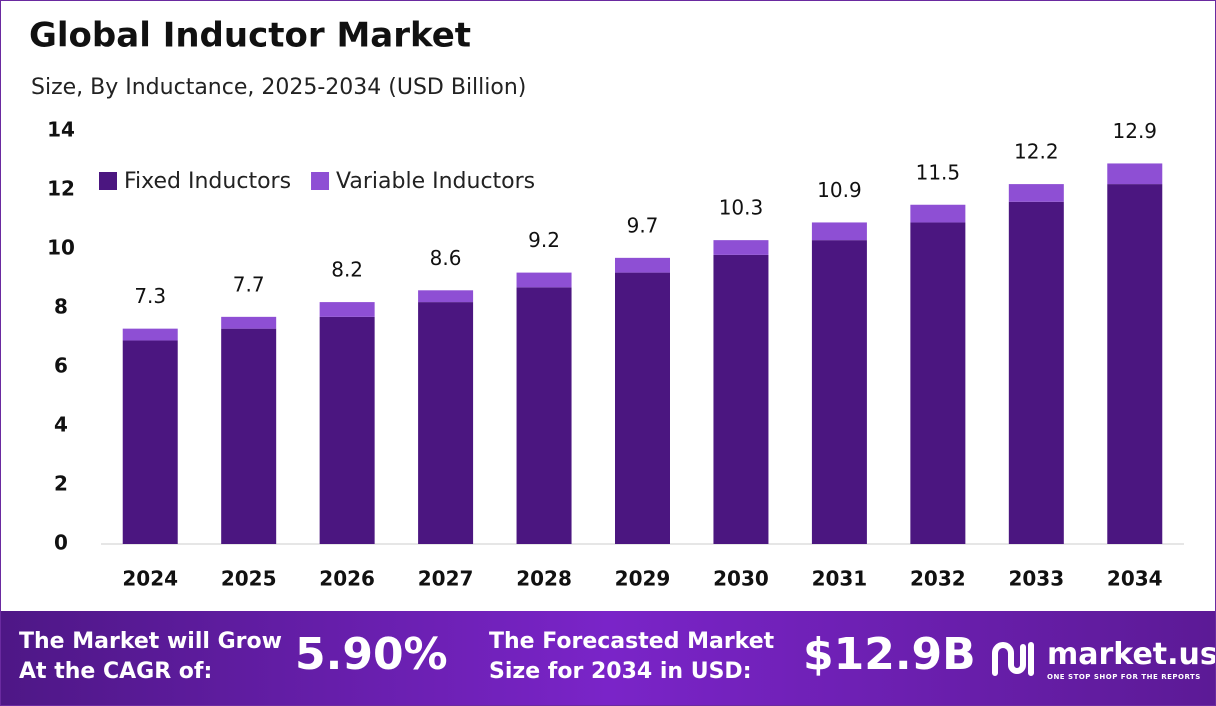  I want to click on total-label: 9.2, so click(544, 240).